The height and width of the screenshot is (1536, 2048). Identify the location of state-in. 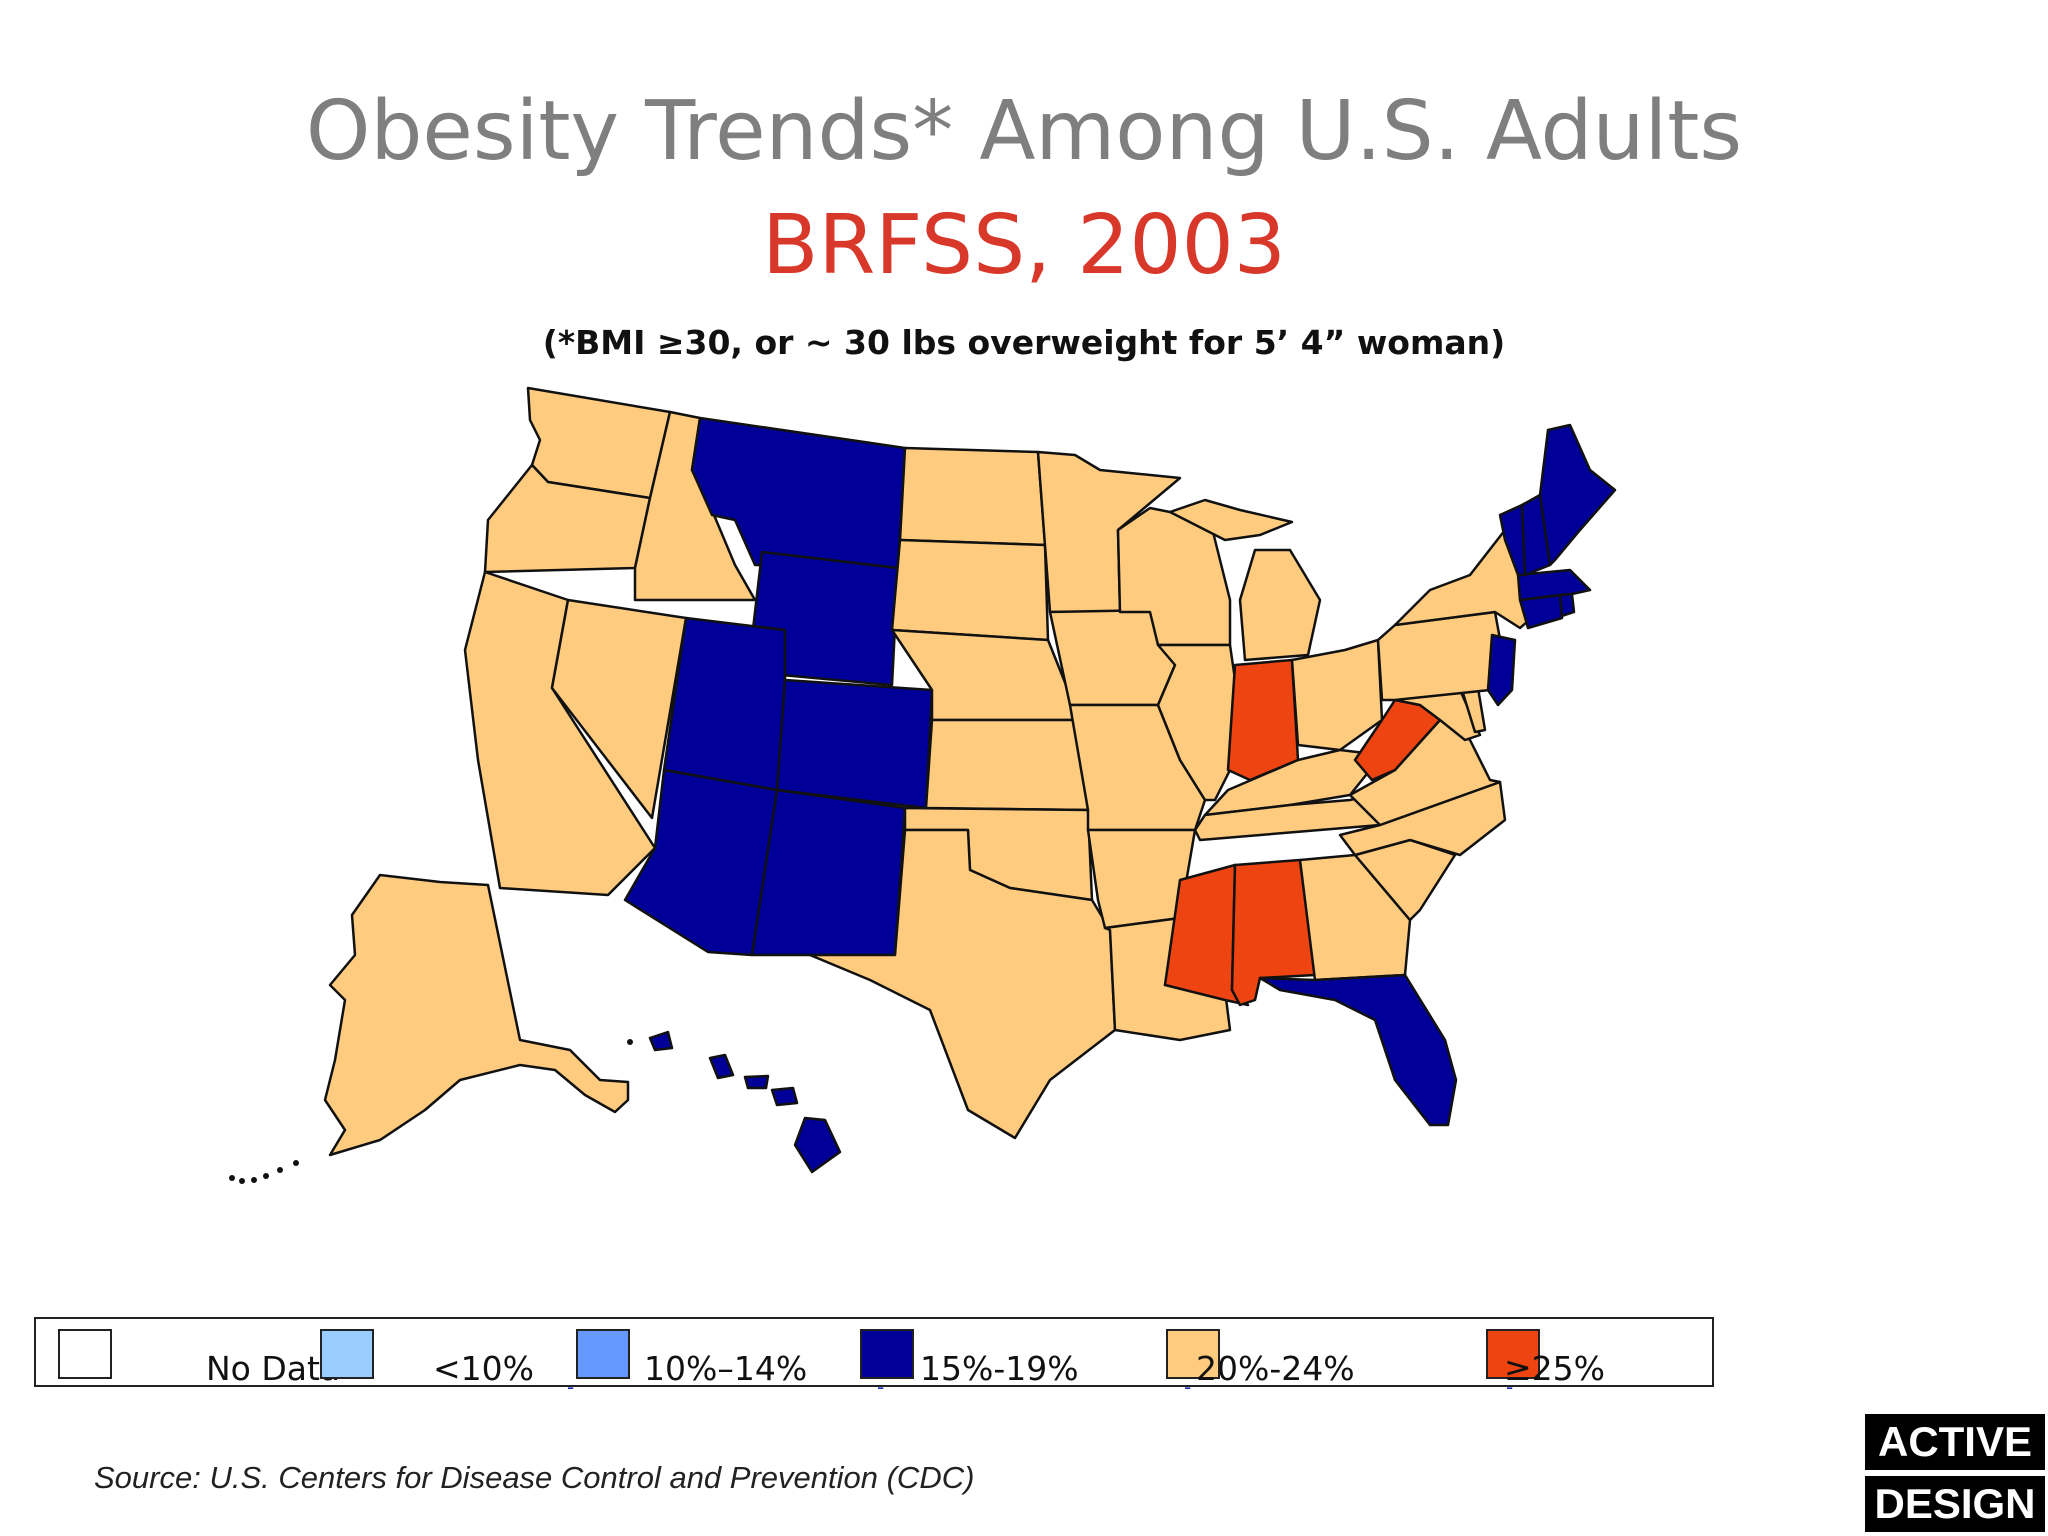
(1263, 720).